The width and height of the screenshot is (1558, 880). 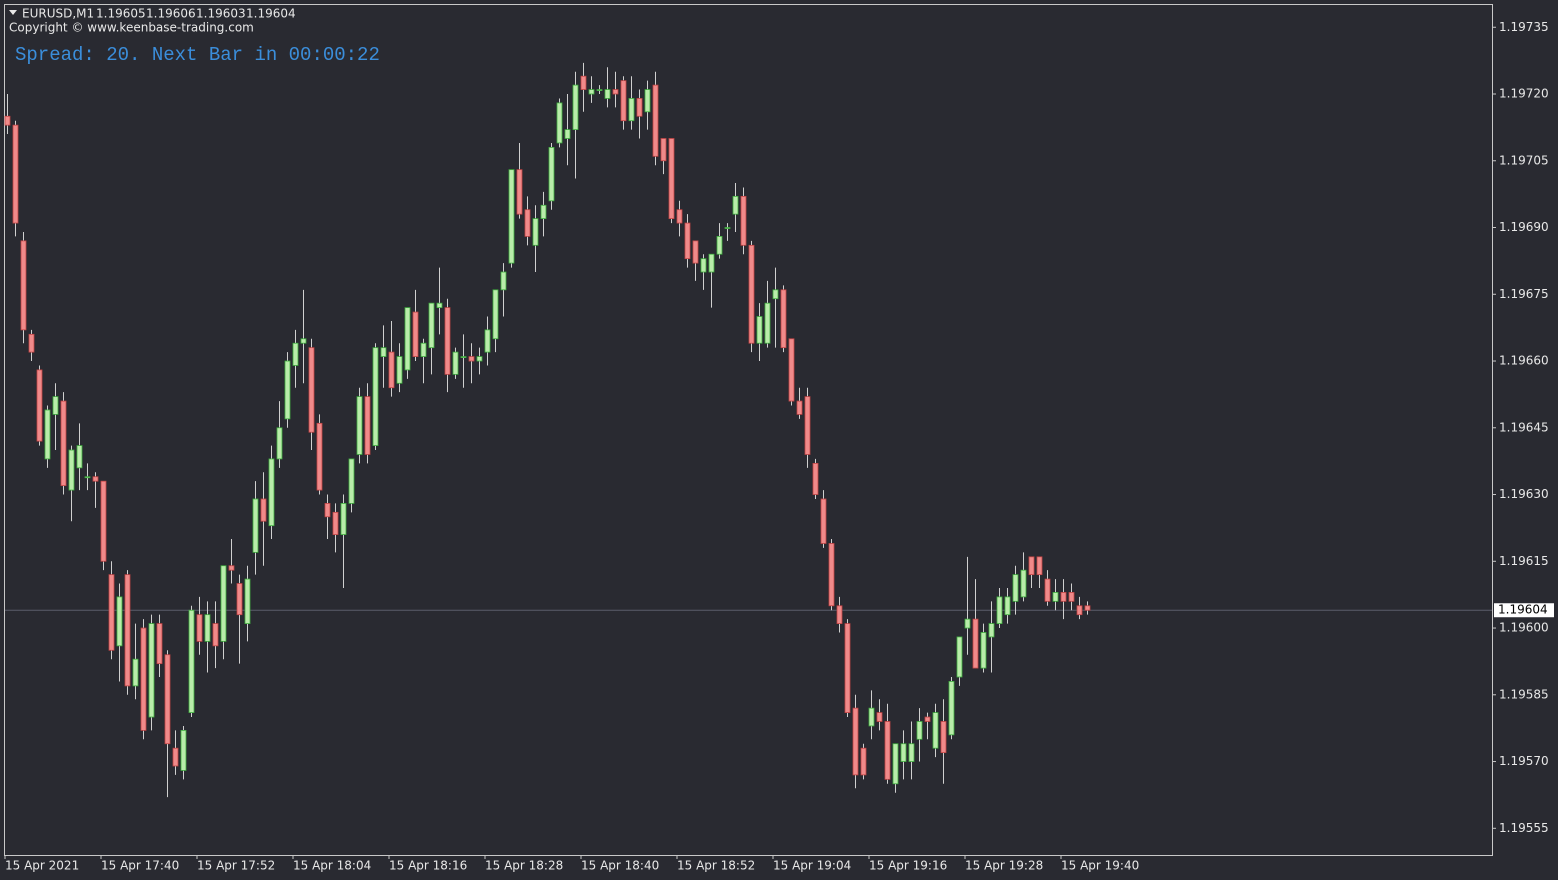 What do you see at coordinates (1004, 866) in the screenshot?
I see `x-tick-label: 15 Apr 19:28` at bounding box center [1004, 866].